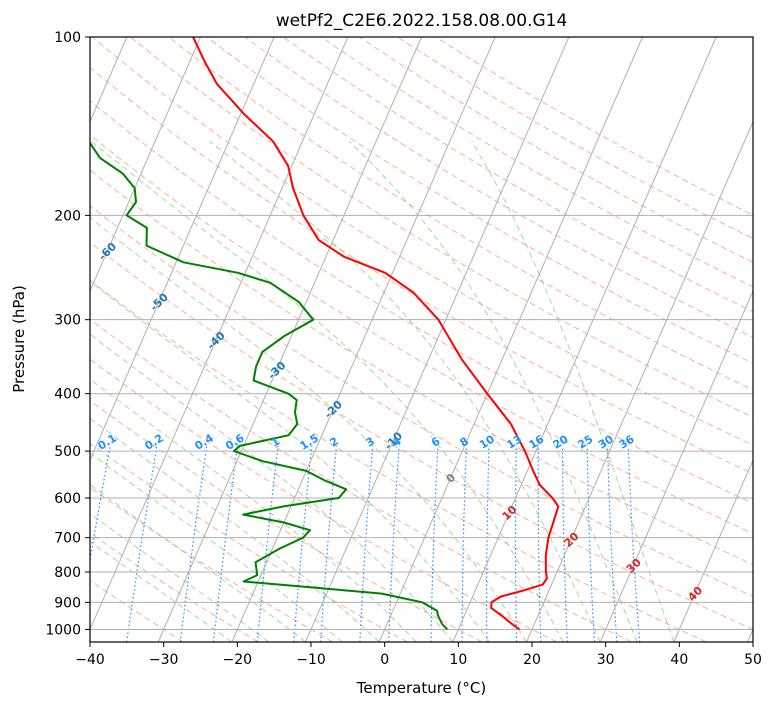 The image size is (775, 708). I want to click on x-tick-label: 40, so click(679, 660).